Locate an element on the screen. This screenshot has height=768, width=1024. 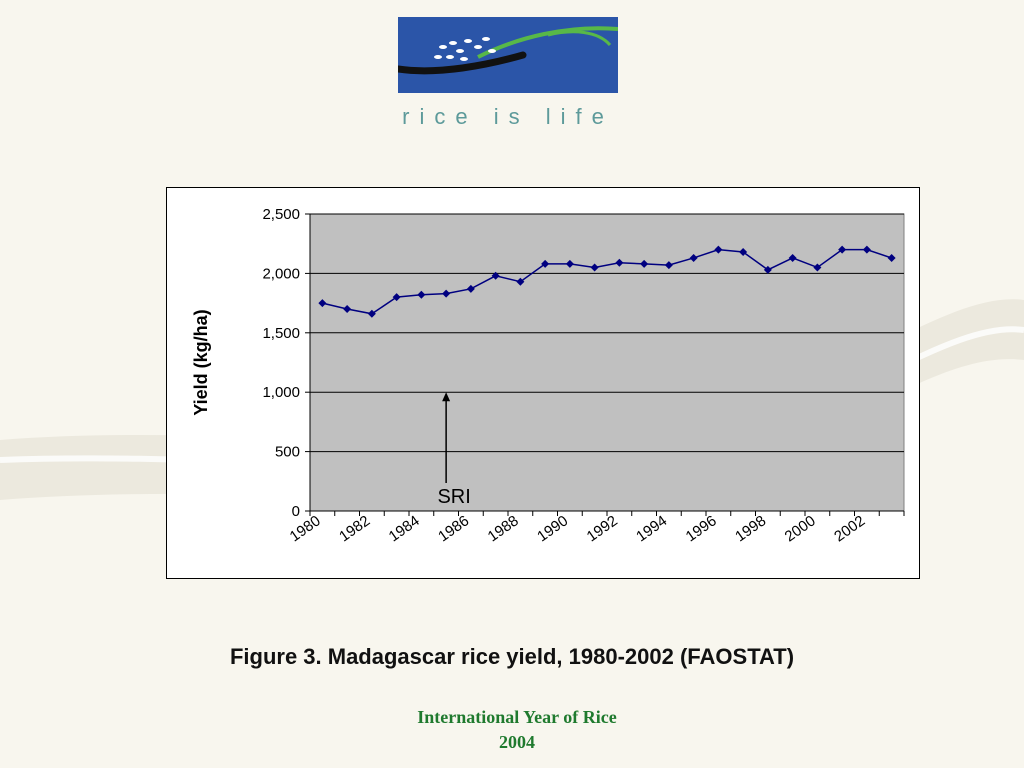
x-tick-label: 2002 is located at coordinates (849, 528).